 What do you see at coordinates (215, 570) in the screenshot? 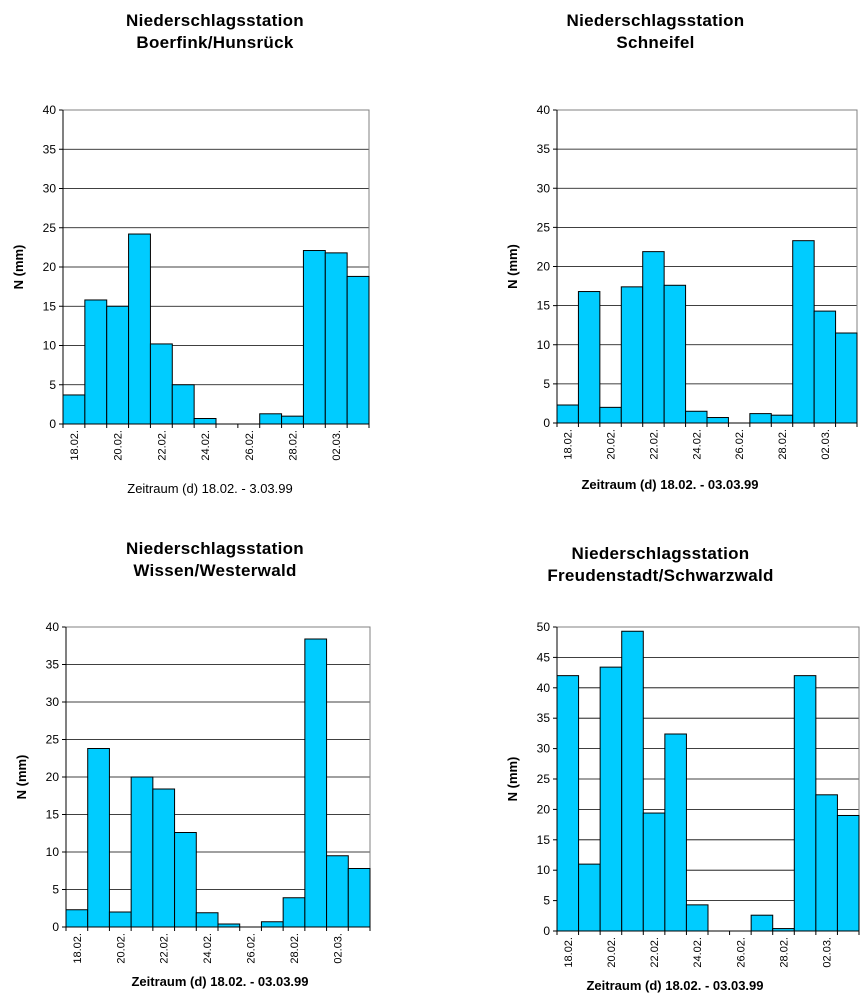
I see `chart-title-line2: Wissen/Westerwald` at bounding box center [215, 570].